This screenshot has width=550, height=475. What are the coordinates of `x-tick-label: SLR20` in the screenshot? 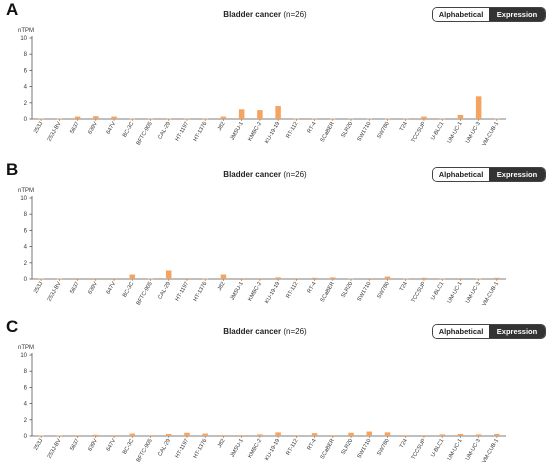 It's located at (348, 447).